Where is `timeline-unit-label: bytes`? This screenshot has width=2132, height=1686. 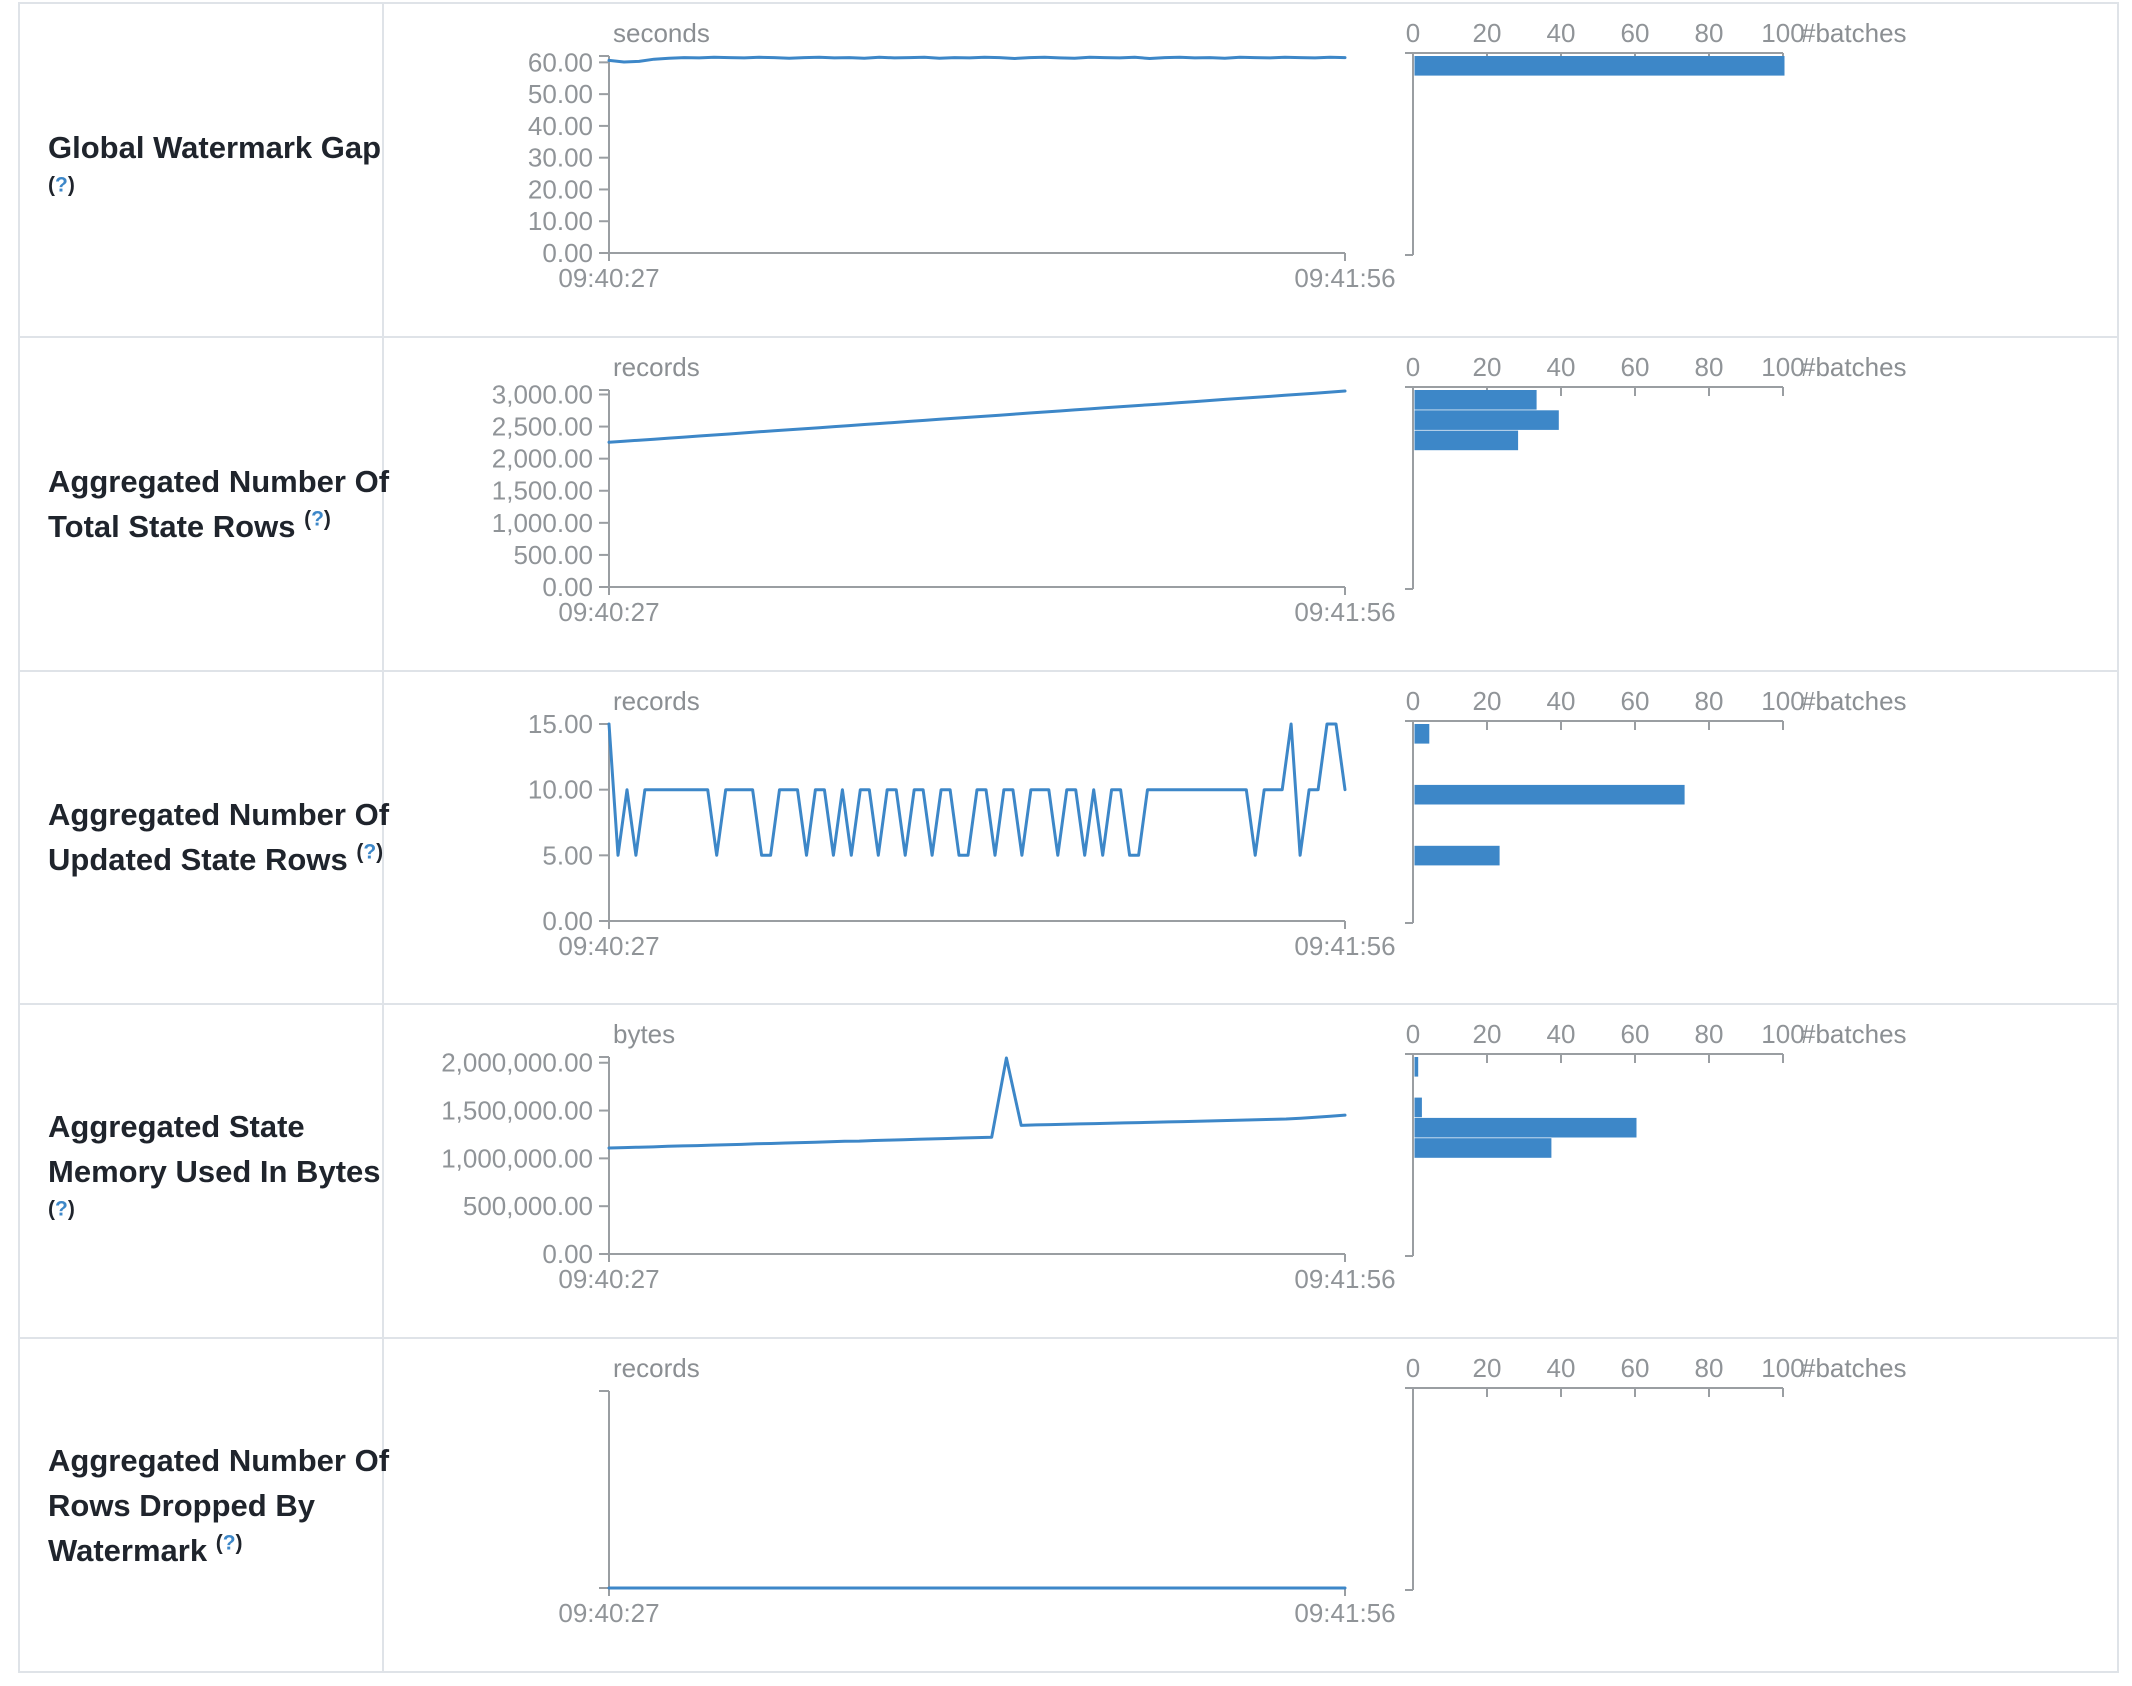 timeline-unit-label: bytes is located at coordinates (644, 1034).